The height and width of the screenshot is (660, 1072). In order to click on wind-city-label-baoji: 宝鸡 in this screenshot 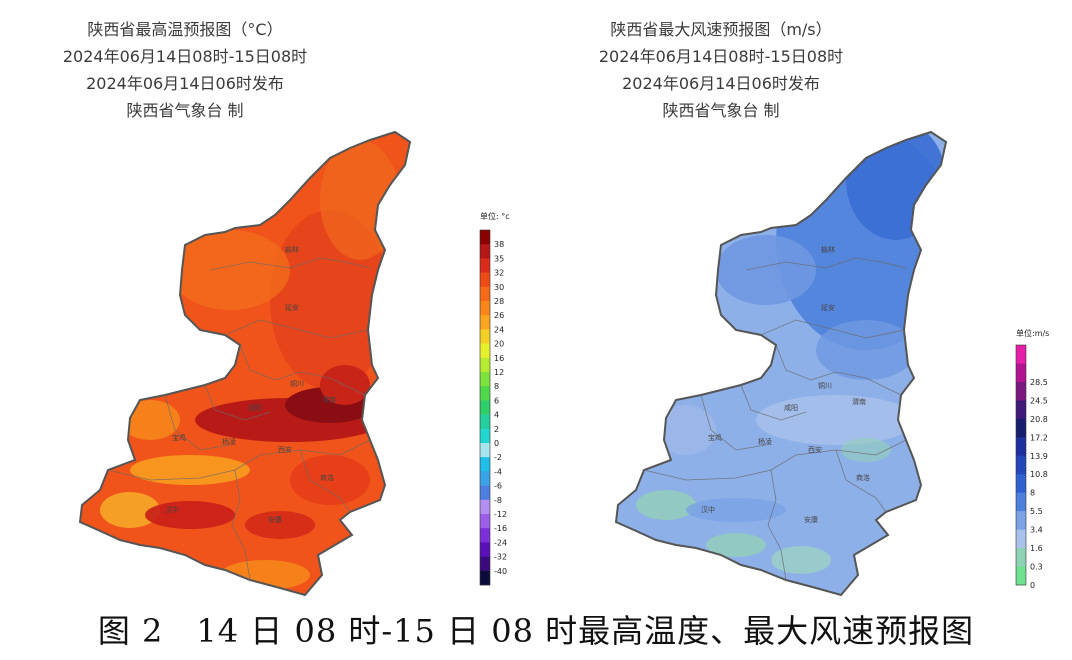, I will do `click(715, 437)`.